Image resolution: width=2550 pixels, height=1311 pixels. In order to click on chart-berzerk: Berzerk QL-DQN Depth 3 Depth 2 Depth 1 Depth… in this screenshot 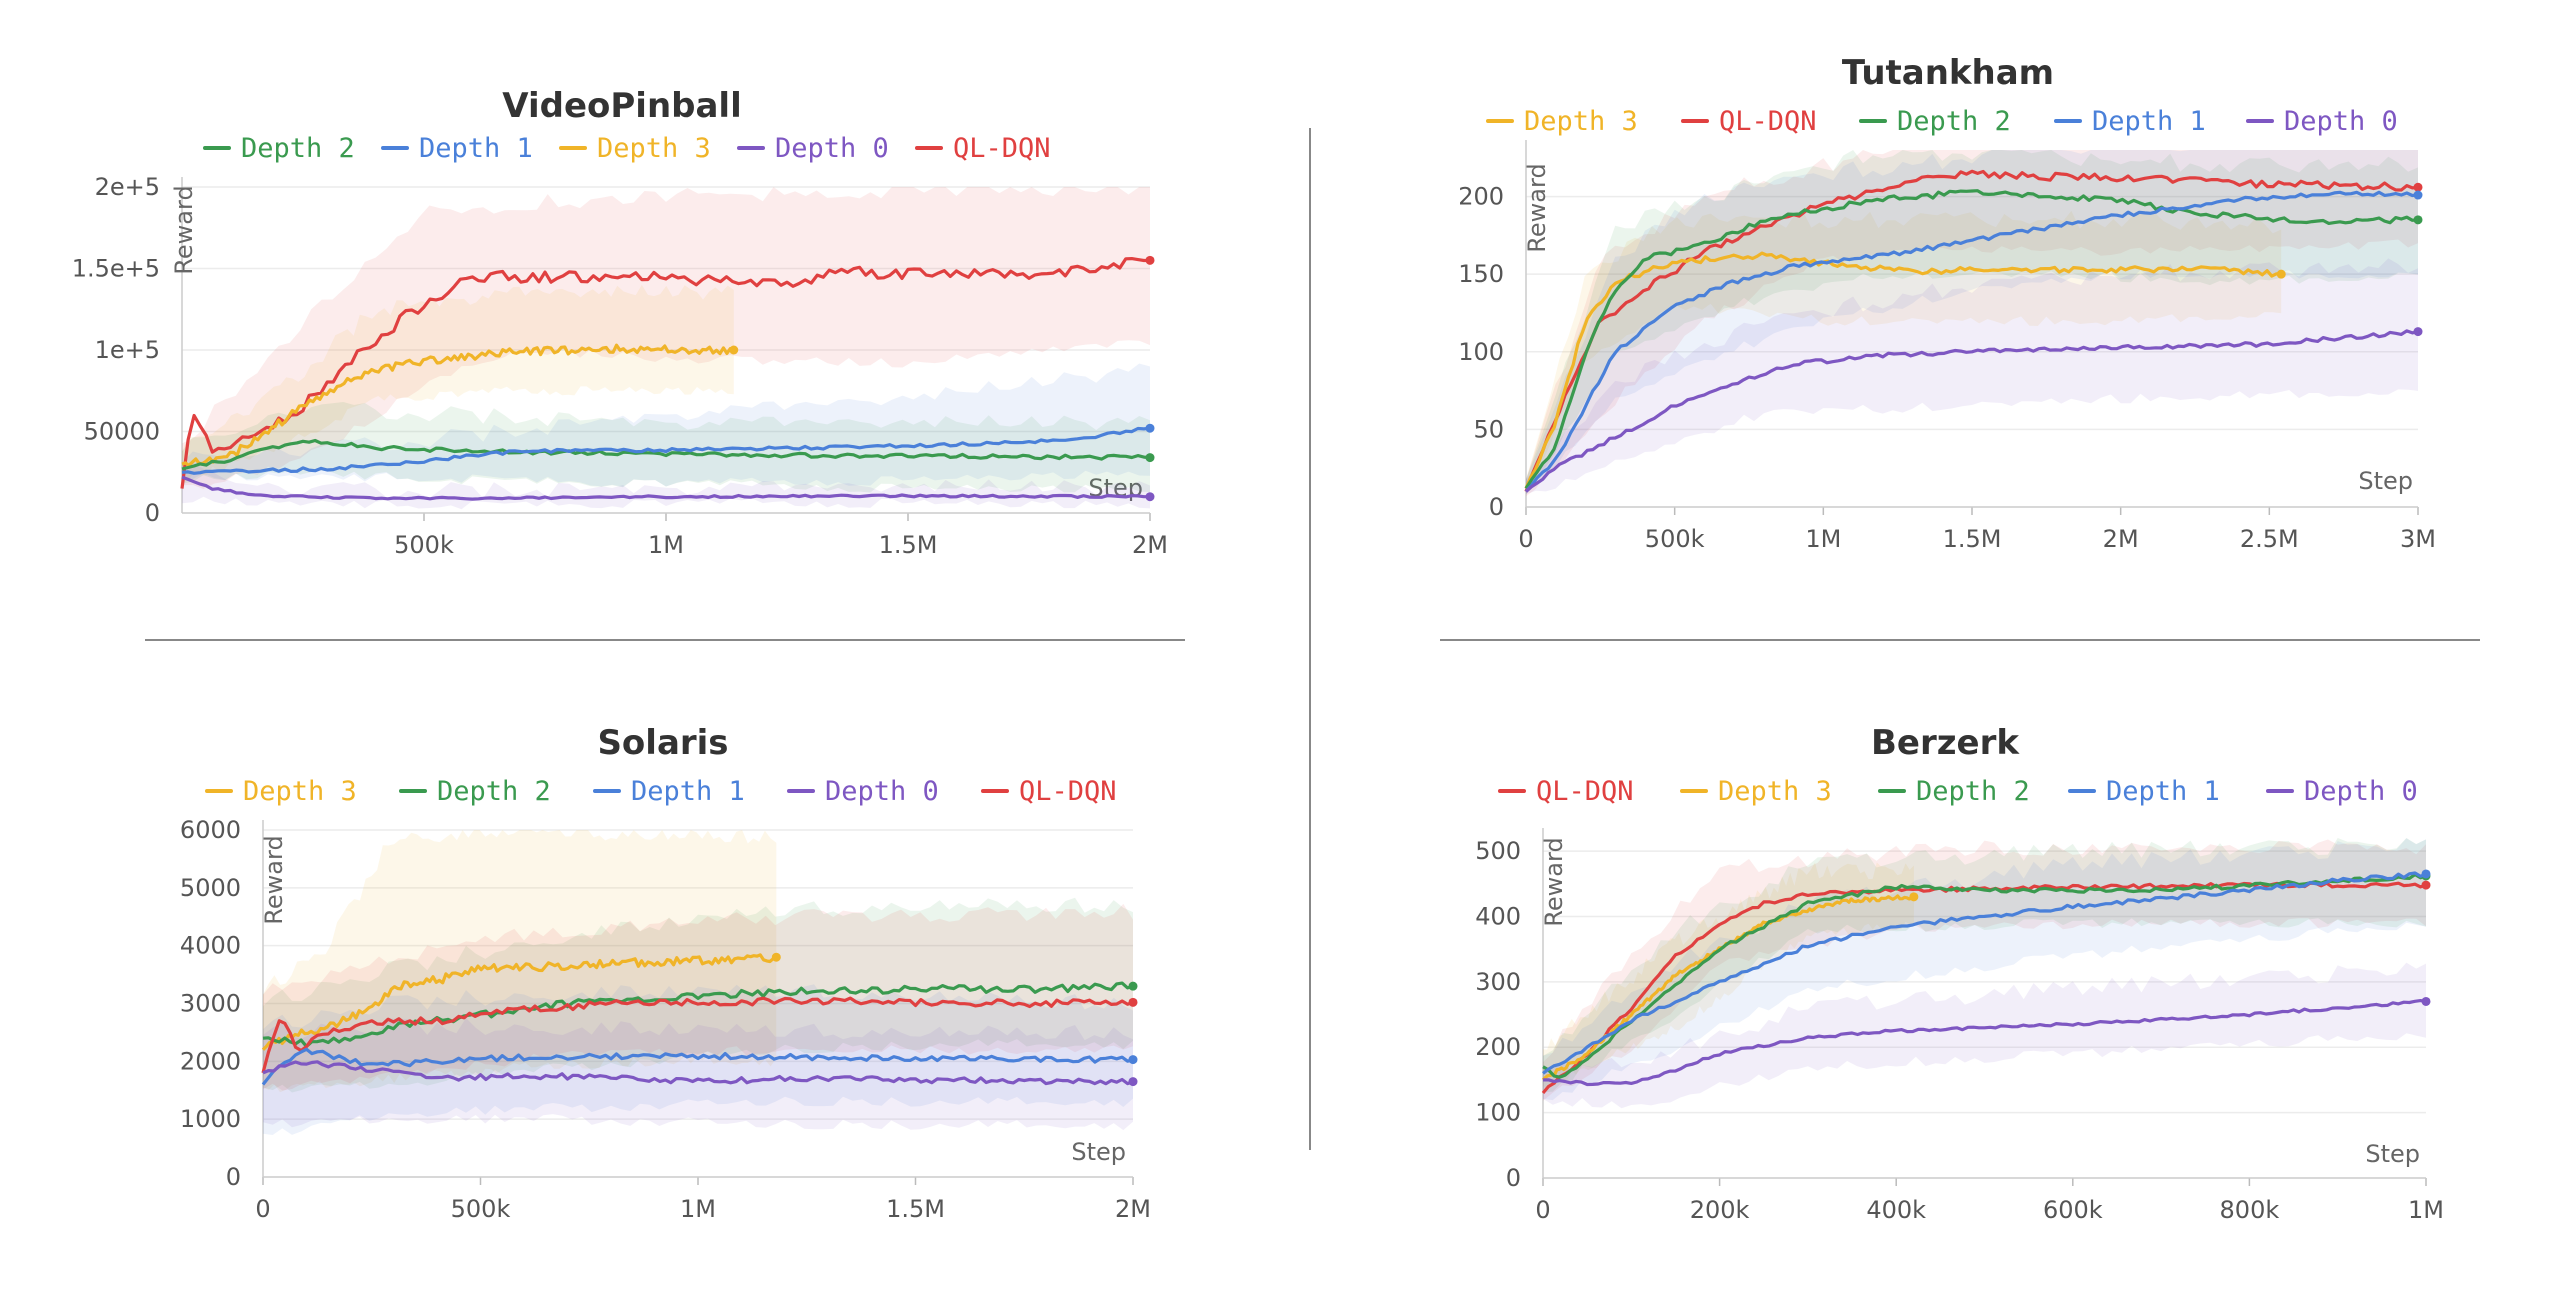, I will do `click(1959, 973)`.